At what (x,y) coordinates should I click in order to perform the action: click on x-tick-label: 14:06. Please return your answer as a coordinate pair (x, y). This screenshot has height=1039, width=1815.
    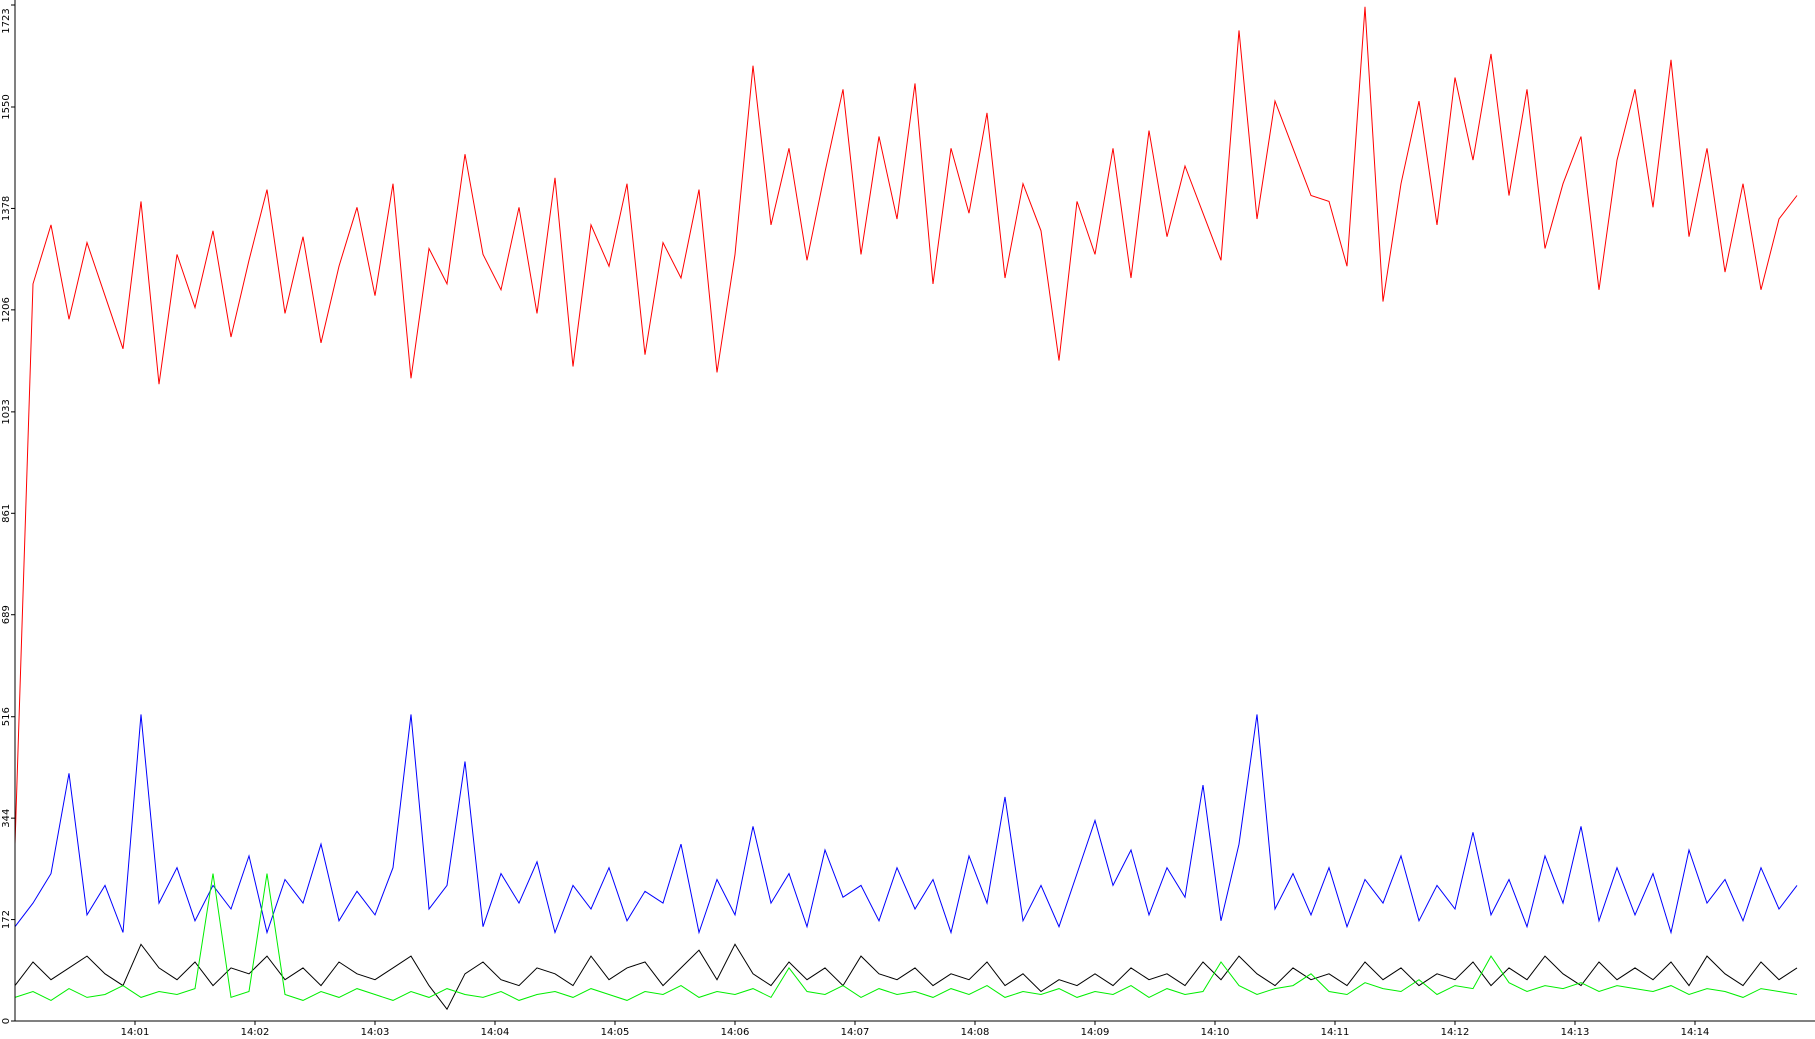
    Looking at the image, I should click on (735, 1032).